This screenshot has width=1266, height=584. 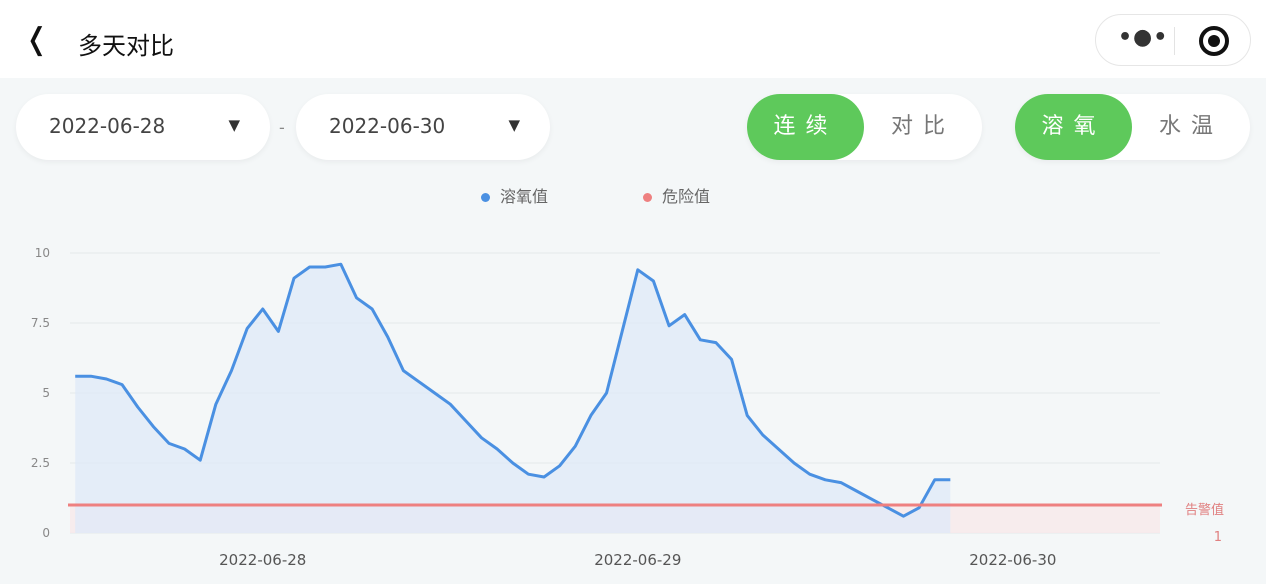 I want to click on back-button: ❬, so click(x=37, y=39).